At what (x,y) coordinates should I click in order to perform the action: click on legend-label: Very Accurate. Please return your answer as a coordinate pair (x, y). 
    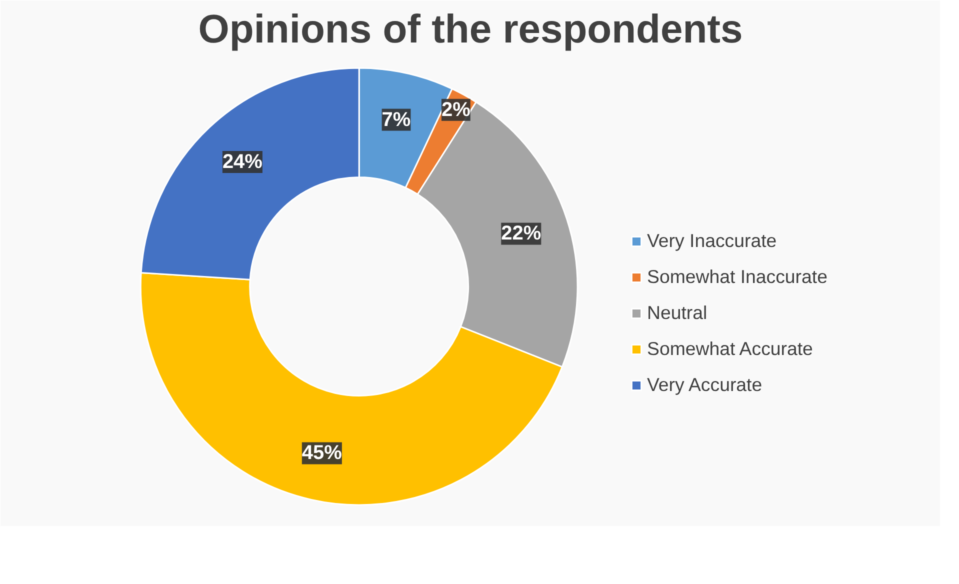
    Looking at the image, I should click on (704, 385).